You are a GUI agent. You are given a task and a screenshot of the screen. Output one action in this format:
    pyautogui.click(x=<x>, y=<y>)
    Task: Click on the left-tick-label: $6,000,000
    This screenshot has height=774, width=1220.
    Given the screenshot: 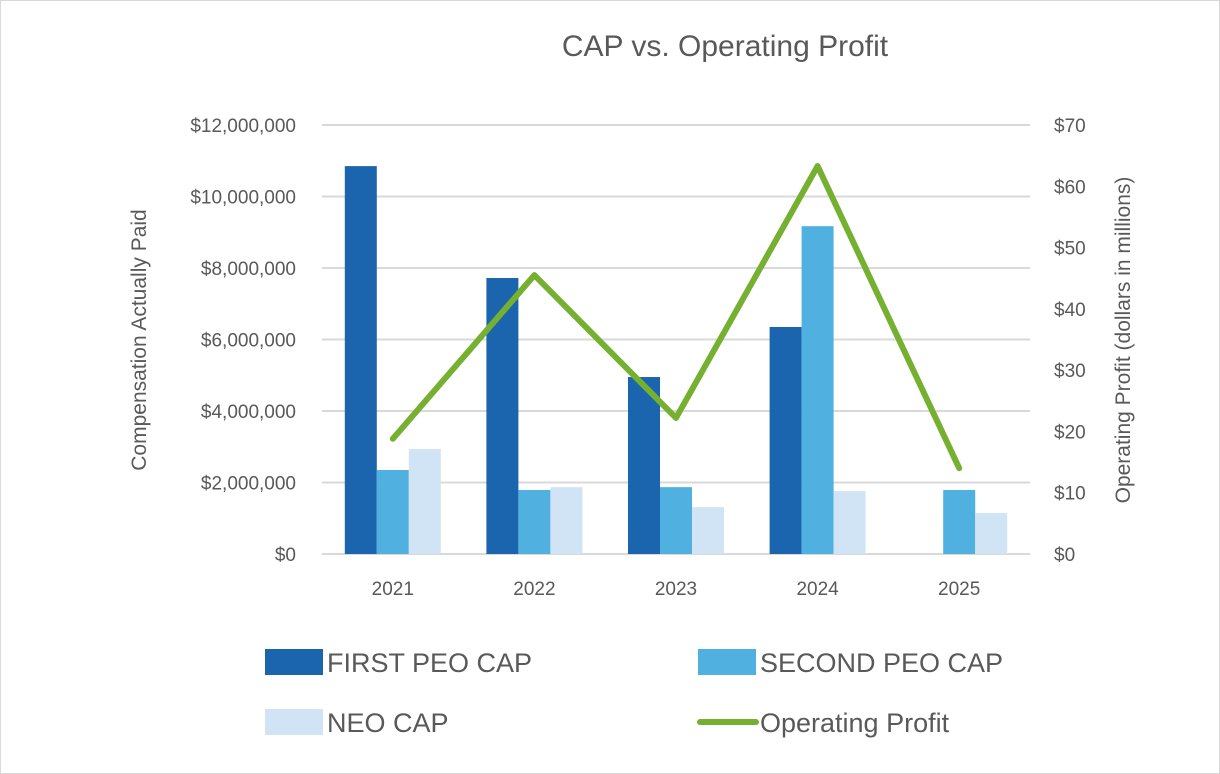 What is the action you would take?
    pyautogui.click(x=248, y=341)
    